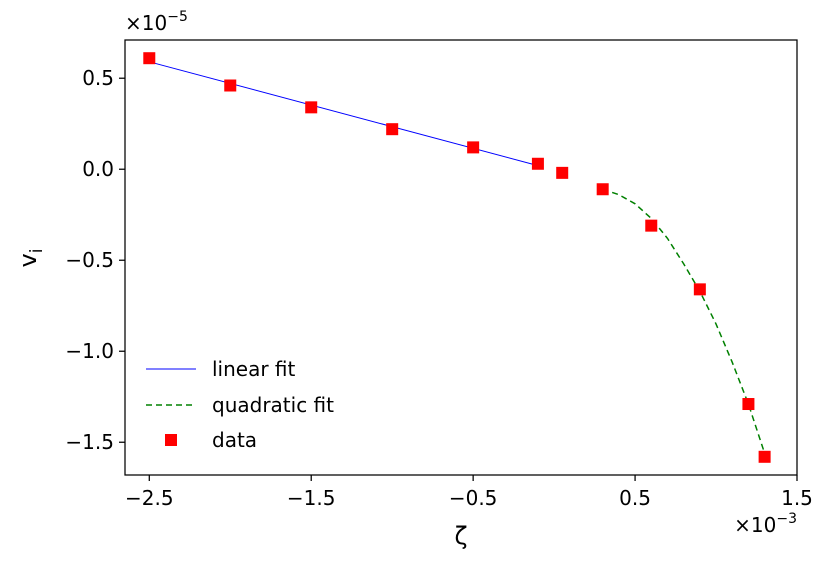 The height and width of the screenshot is (565, 830). I want to click on legend-data-label: data, so click(234, 440).